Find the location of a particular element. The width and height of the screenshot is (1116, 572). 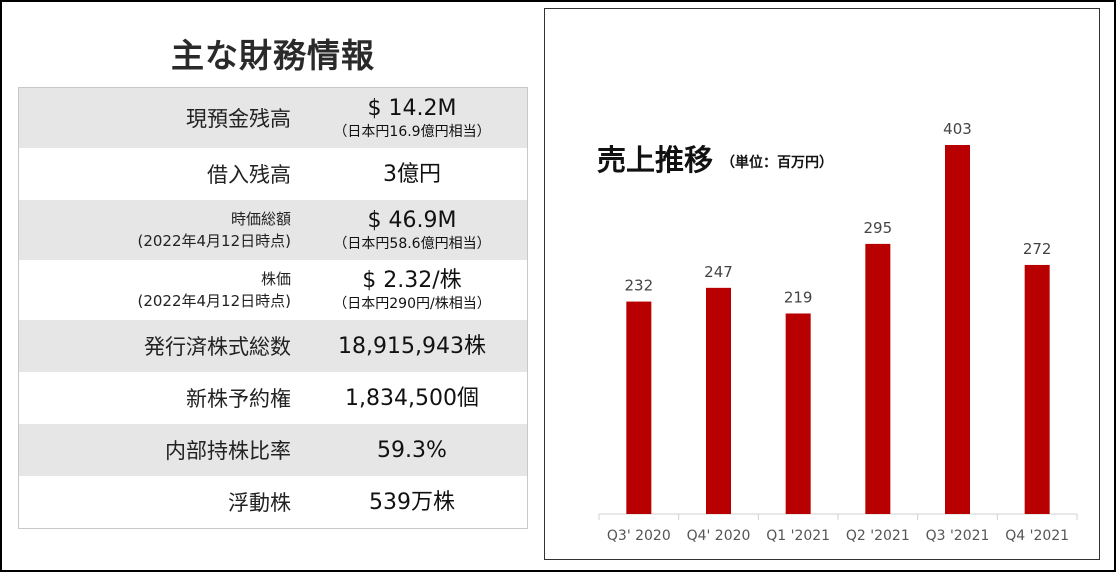

row-value-cell: 1,834,500個 is located at coordinates (412, 398).